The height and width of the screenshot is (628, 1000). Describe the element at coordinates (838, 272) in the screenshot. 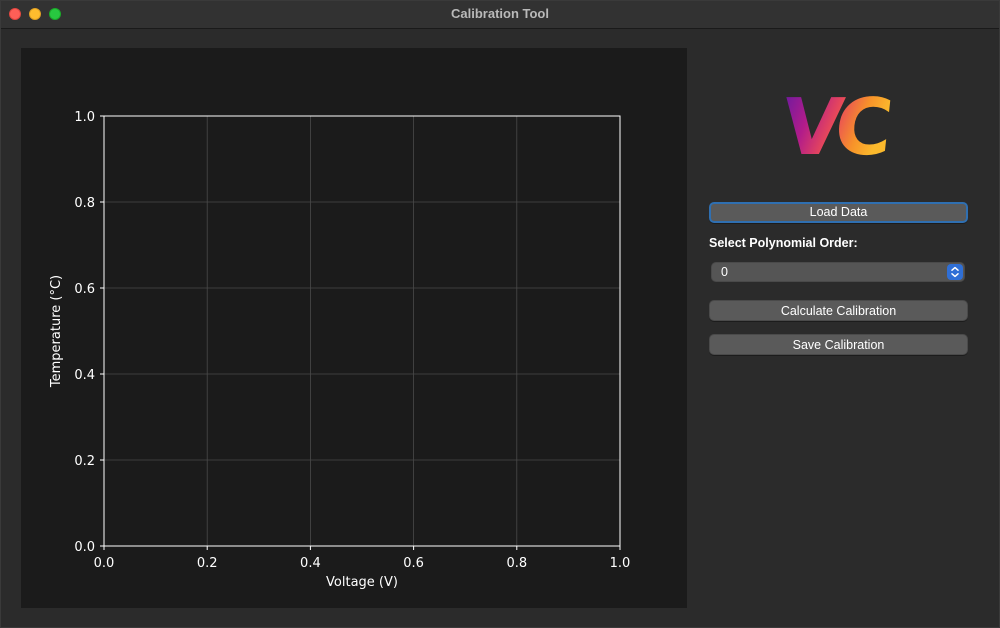

I see `polynomial-order-select: 0` at that location.